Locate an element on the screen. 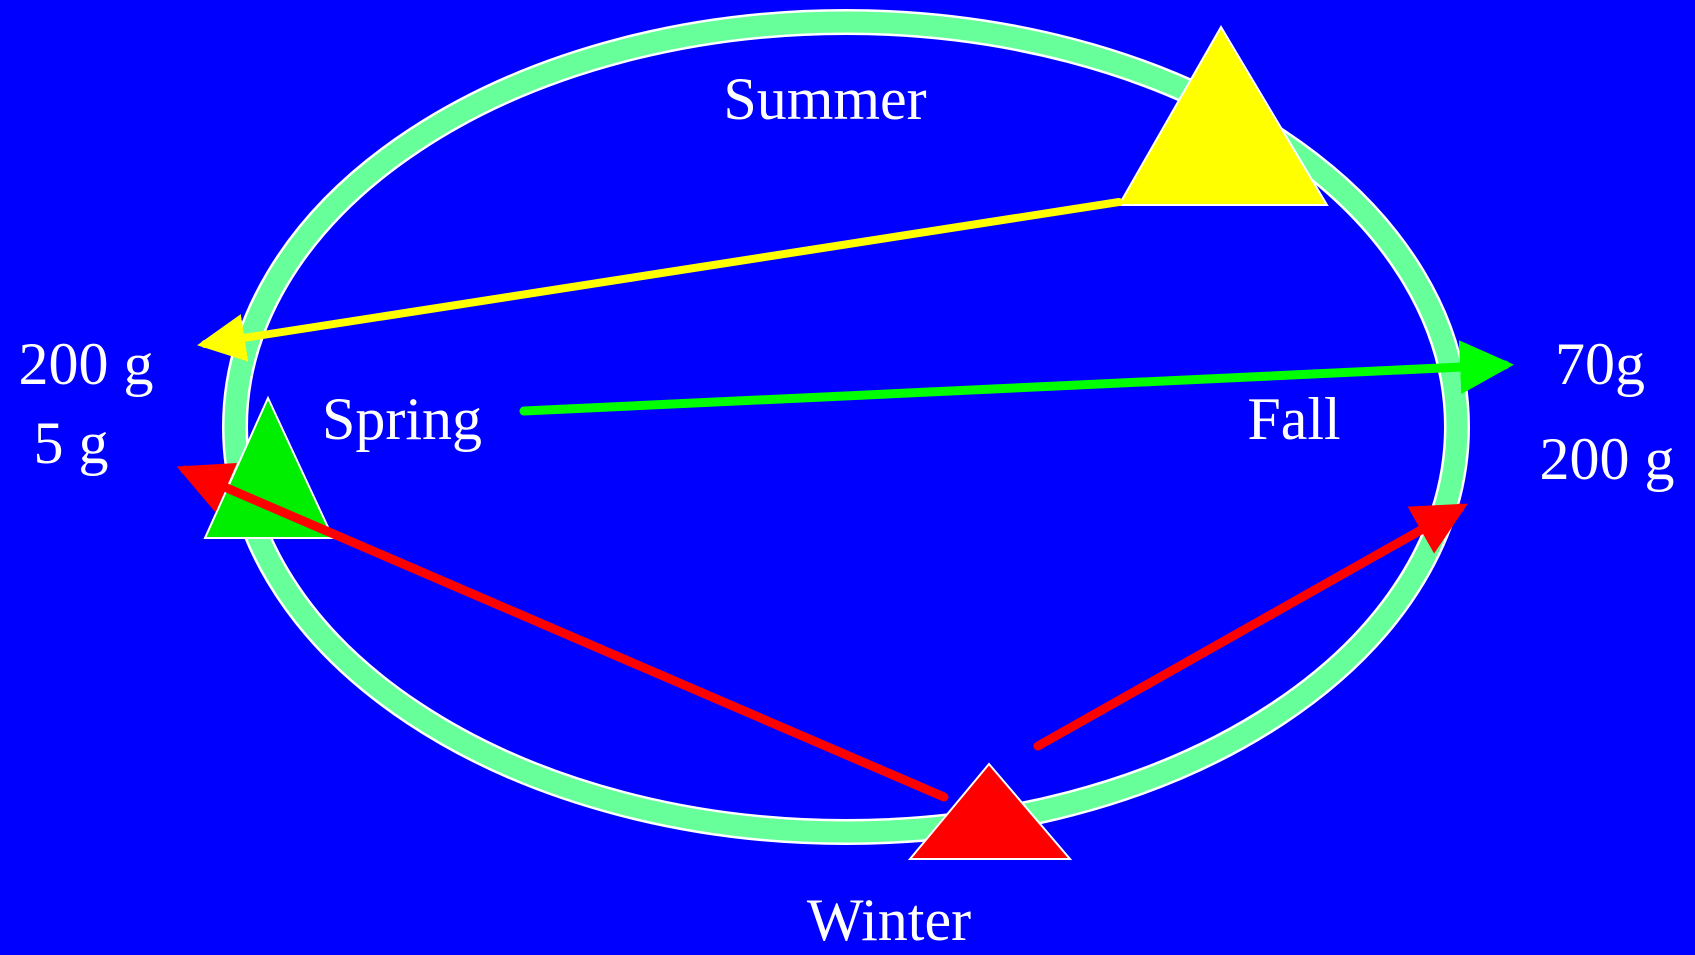 This screenshot has height=955, width=1695. winter-triangle is located at coordinates (990, 811).